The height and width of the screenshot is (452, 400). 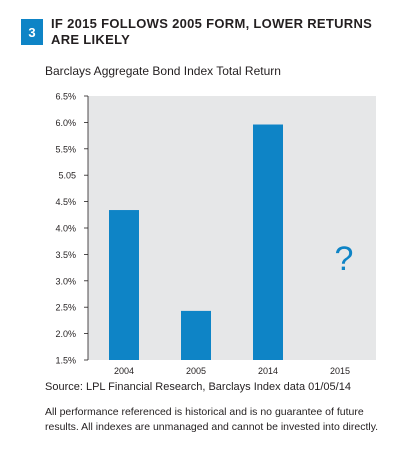 I want to click on figure-number-badge: 3, so click(x=32, y=32).